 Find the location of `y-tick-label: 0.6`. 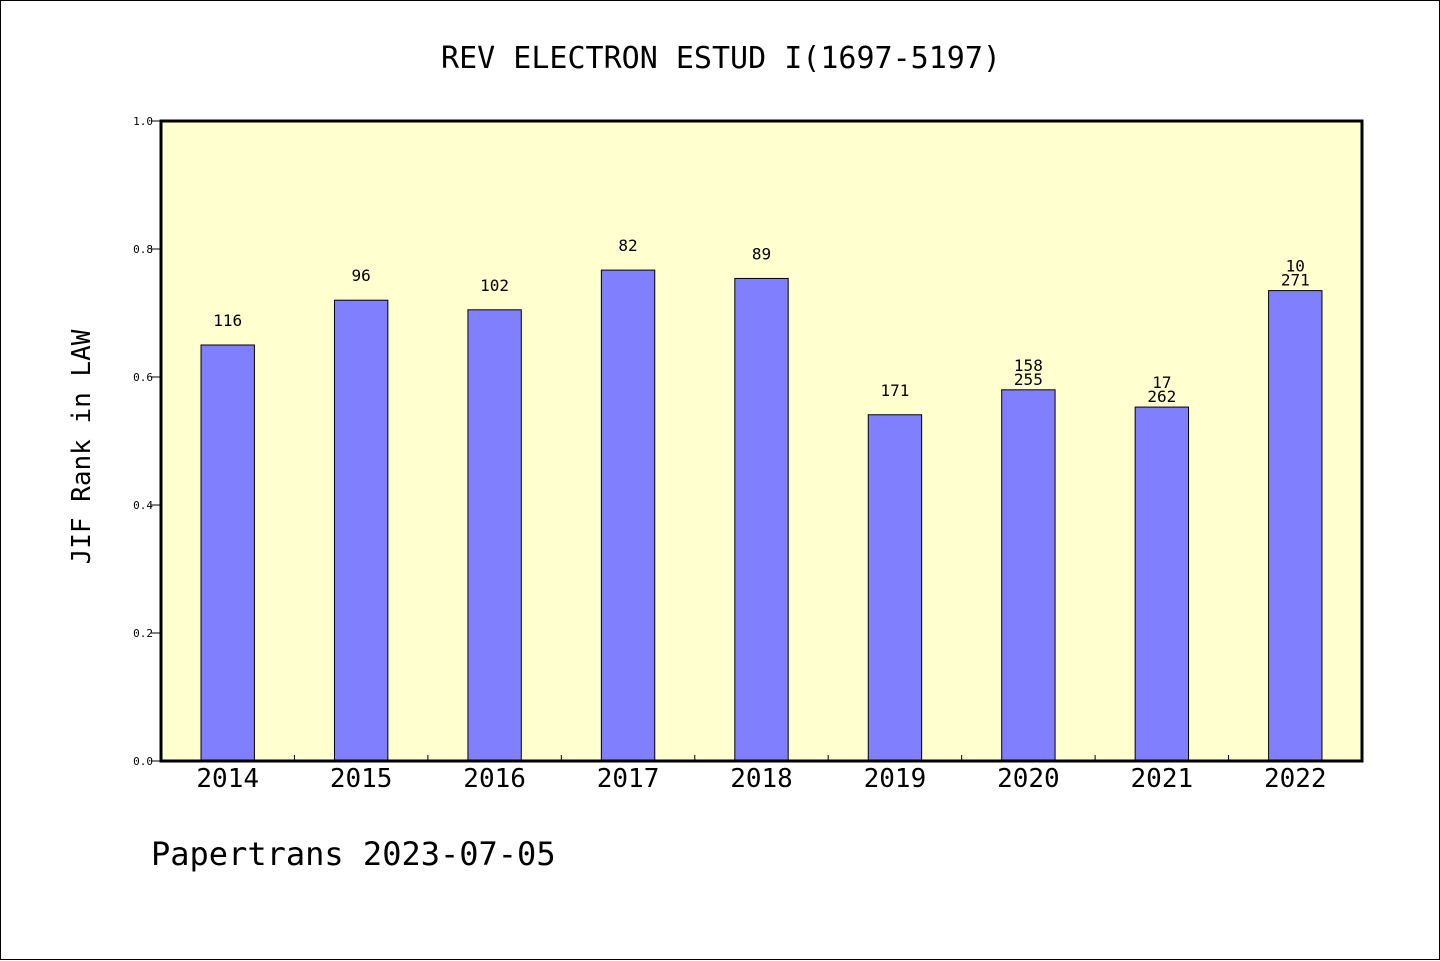

y-tick-label: 0.6 is located at coordinates (143, 377).